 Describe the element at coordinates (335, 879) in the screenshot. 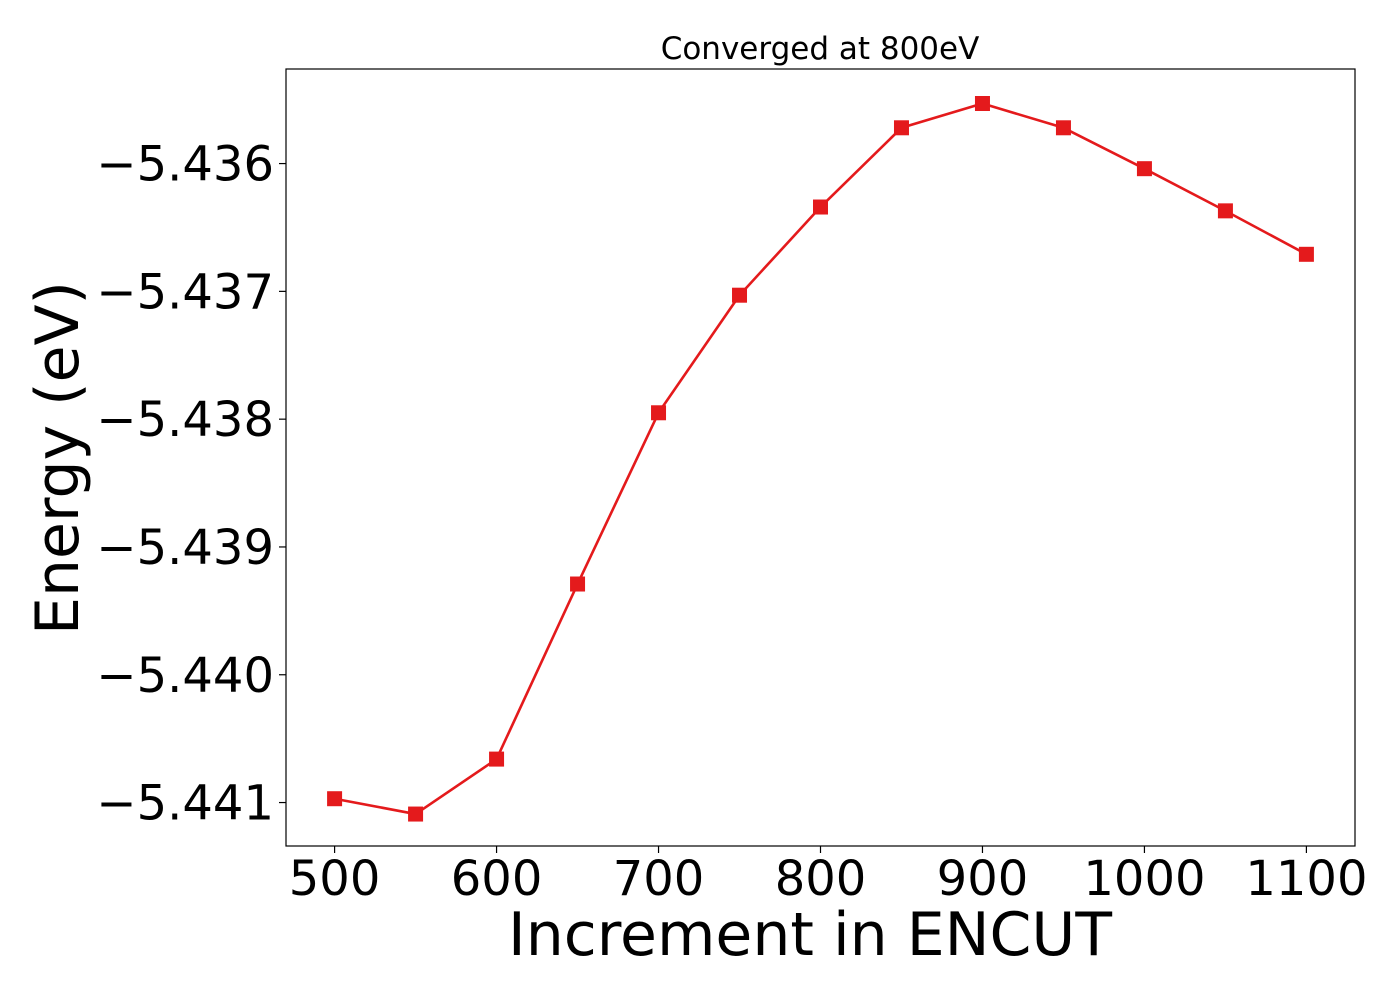

I see `x-tick-label: 500` at that location.